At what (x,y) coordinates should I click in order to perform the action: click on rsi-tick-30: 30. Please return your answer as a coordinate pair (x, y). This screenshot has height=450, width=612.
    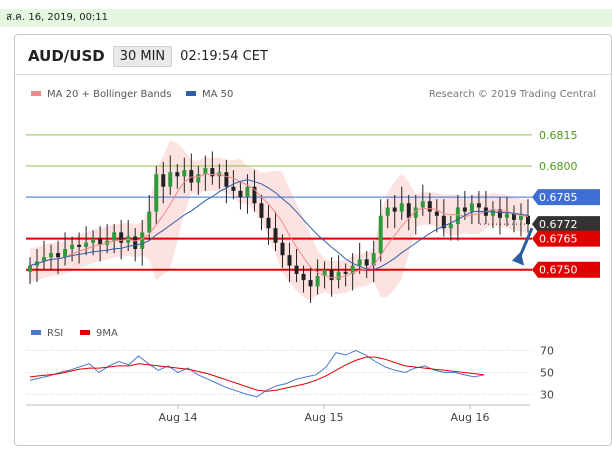
    Looking at the image, I should click on (547, 395).